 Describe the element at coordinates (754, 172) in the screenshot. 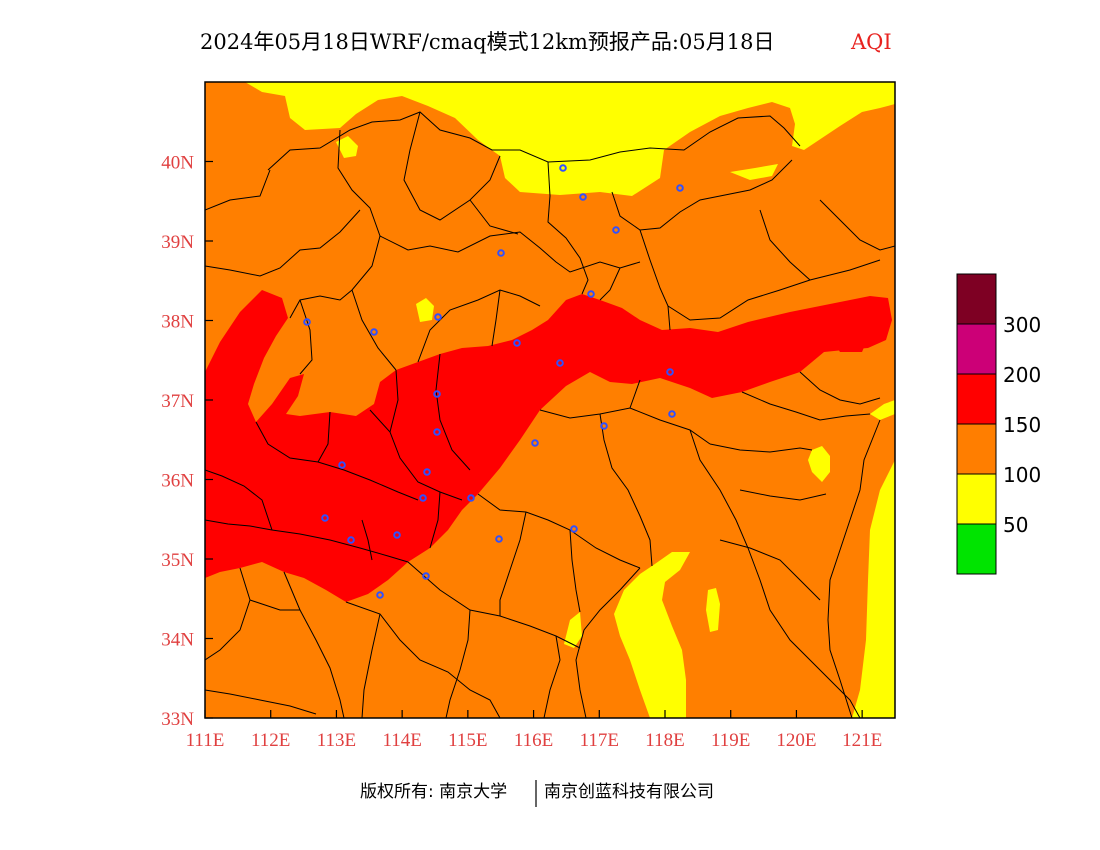

I see `aqi-yellow-east-strip` at that location.